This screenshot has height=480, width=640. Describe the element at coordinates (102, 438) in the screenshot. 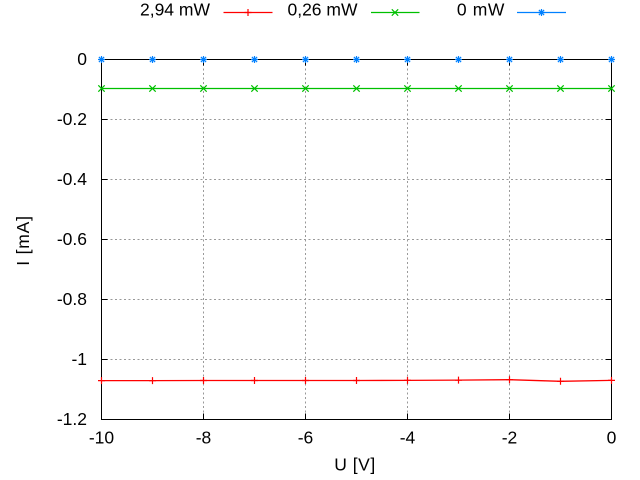

I see `svg-text: -10` at that location.